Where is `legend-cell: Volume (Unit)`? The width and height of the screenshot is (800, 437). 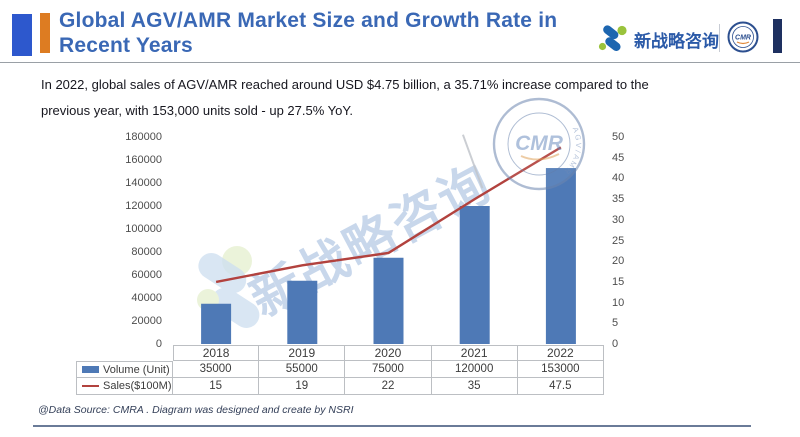
legend-cell: Volume (Unit) is located at coordinates (124, 369).